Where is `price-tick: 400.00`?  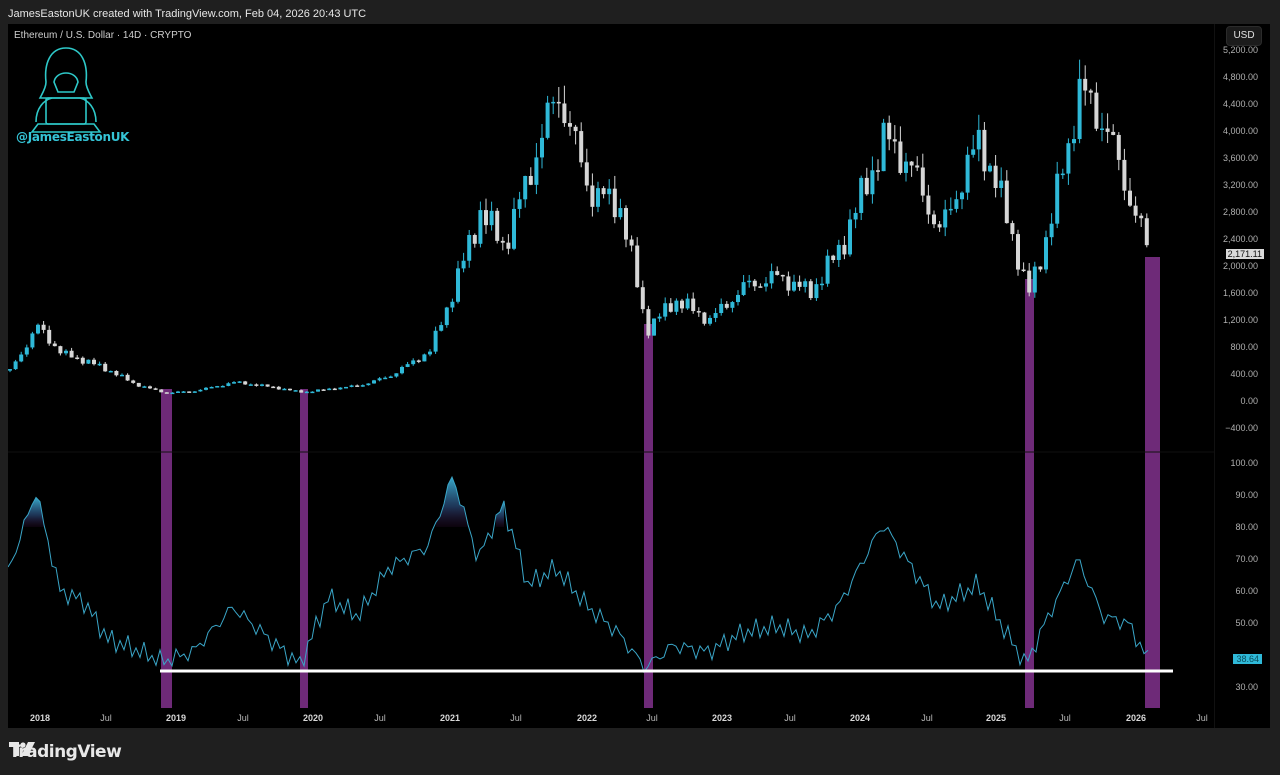 price-tick: 400.00 is located at coordinates (1244, 374).